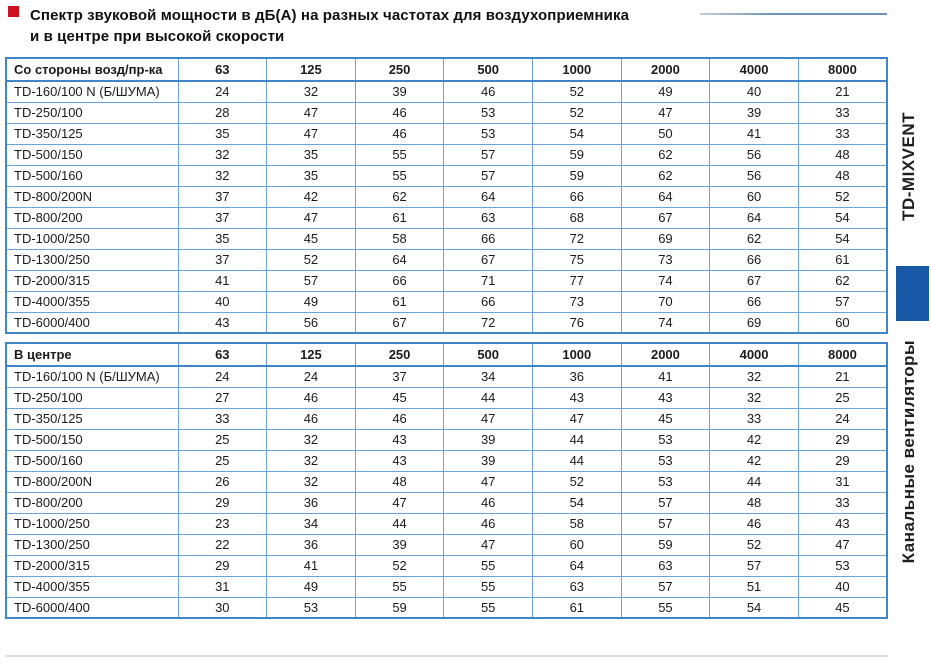 This screenshot has height=664, width=931. I want to click on model-cell: TD-6000/400, so click(92, 607).